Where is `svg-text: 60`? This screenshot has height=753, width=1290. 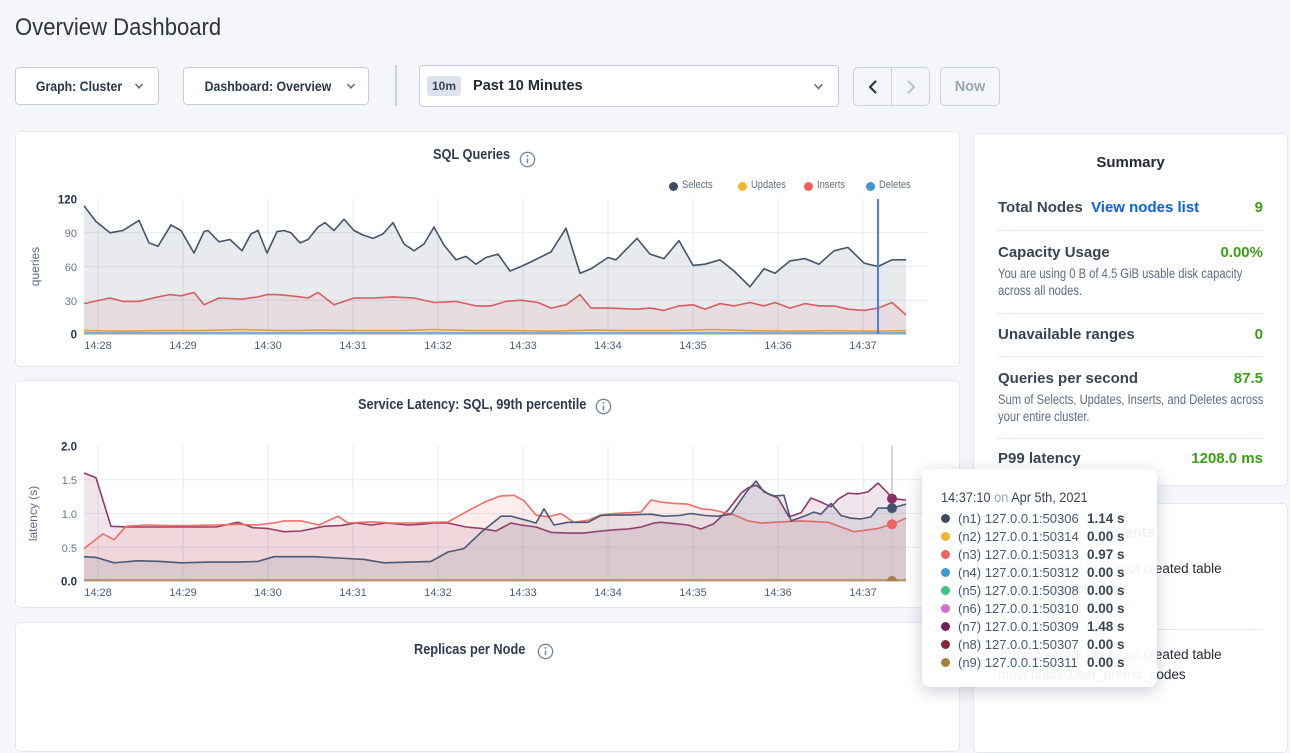
svg-text: 60 is located at coordinates (71, 268).